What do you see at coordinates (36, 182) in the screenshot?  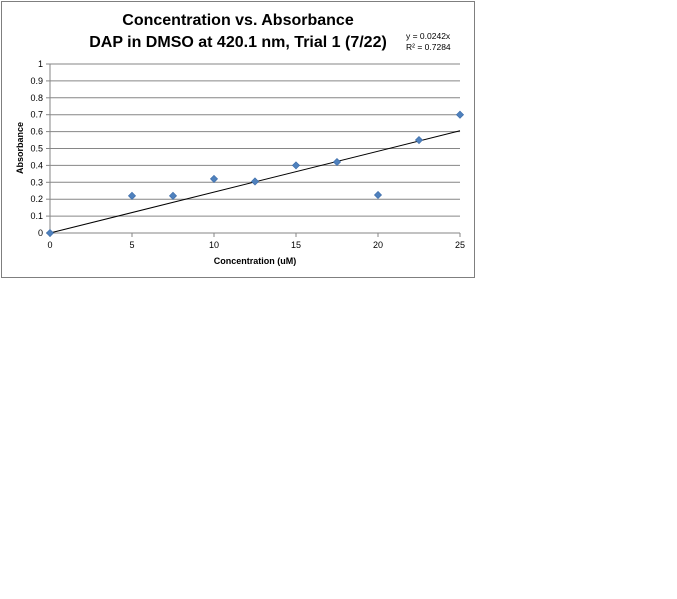 I see `y-tick-label: 0.3` at bounding box center [36, 182].